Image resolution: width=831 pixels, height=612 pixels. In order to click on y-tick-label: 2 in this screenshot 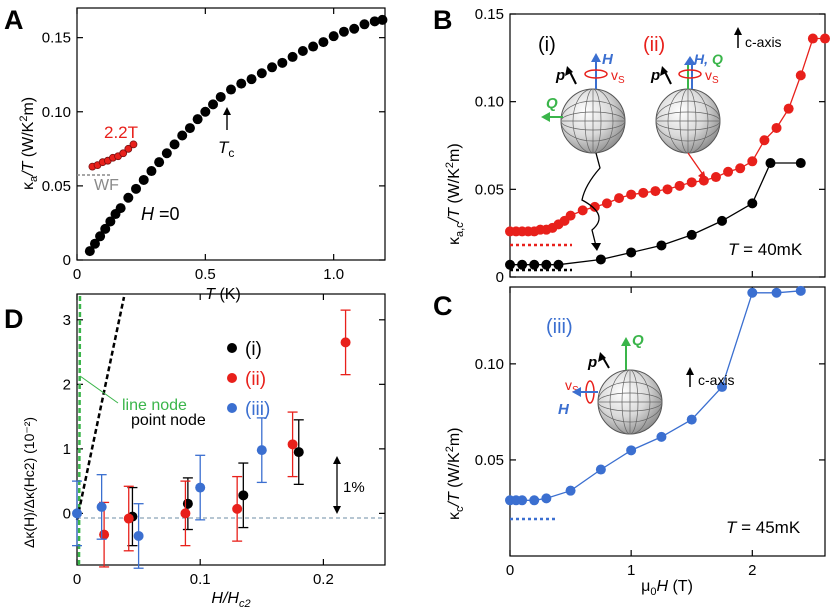, I will do `click(67, 384)`.